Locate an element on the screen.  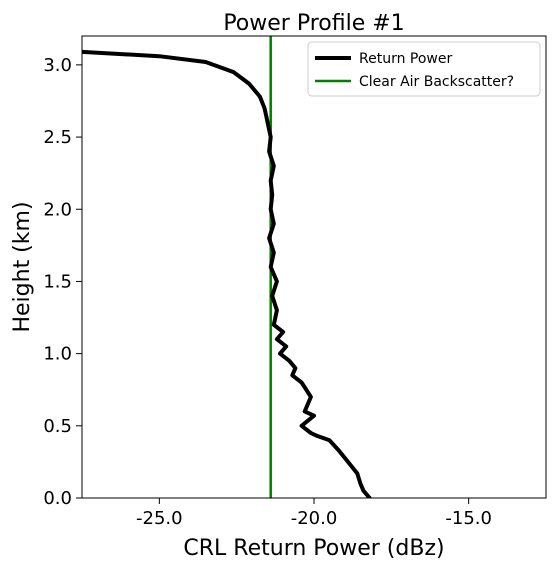
x-axis-ticks: -25.0 -20.0 -15.0 is located at coordinates (314, 513).